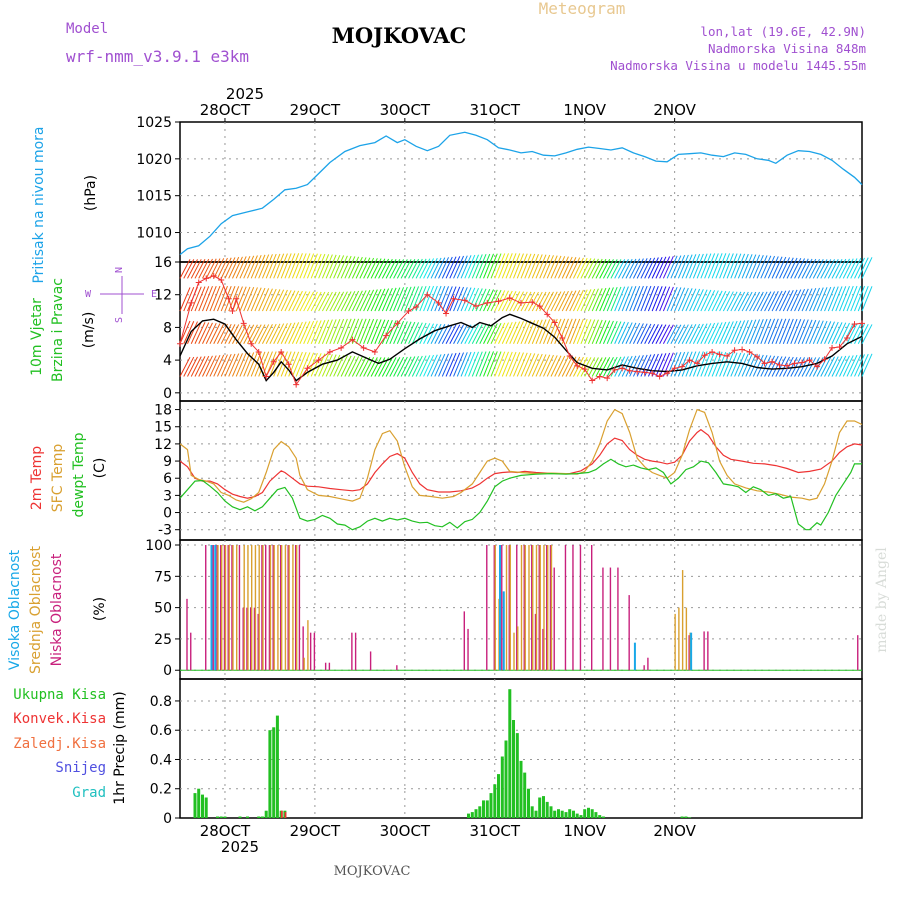 The width and height of the screenshot is (900, 900). Describe the element at coordinates (882, 600) in the screenshot. I see `credit-text: made by Angel` at that location.